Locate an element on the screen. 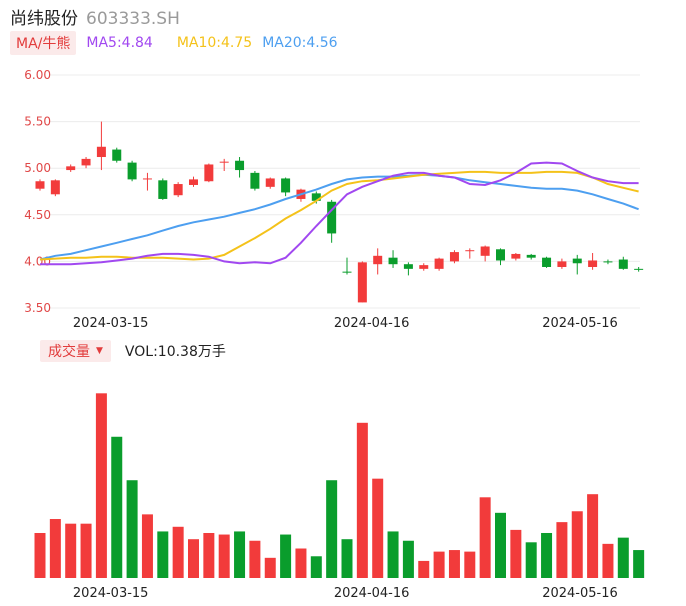 This screenshot has height=606, width=686. ma20-line is located at coordinates (339, 217).